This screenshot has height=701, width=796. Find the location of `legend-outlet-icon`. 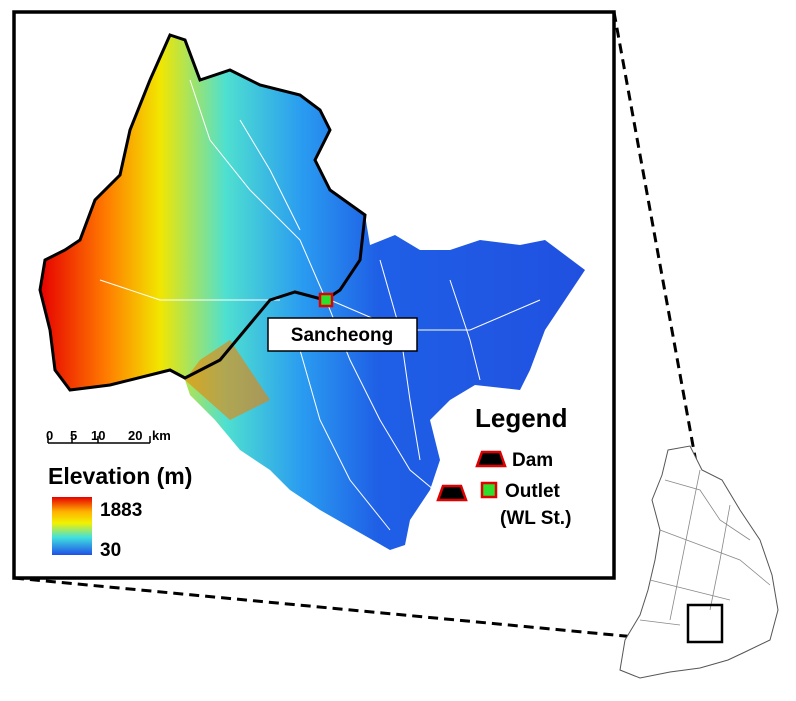

legend-outlet-icon is located at coordinates (489, 490).